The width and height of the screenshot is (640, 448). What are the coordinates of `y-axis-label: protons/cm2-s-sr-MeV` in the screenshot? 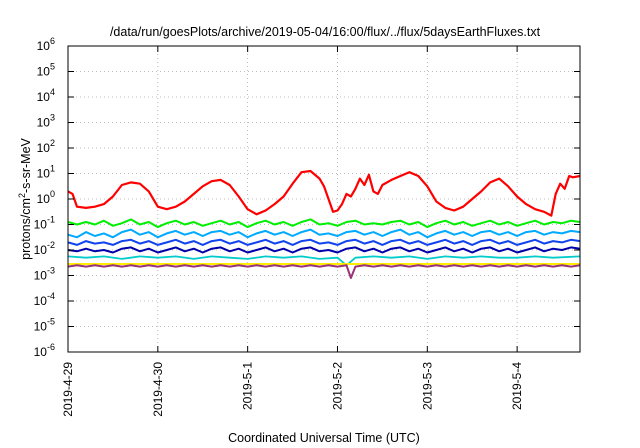 It's located at (25, 198).